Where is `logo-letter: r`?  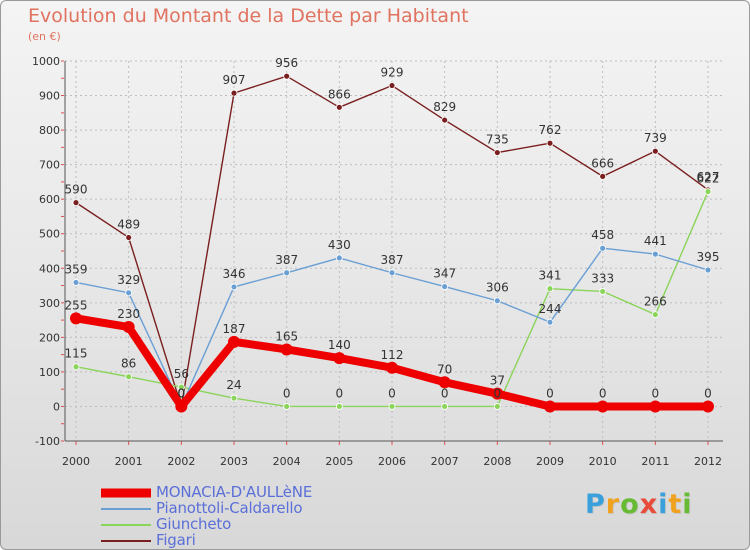
logo-letter: r is located at coordinates (613, 504).